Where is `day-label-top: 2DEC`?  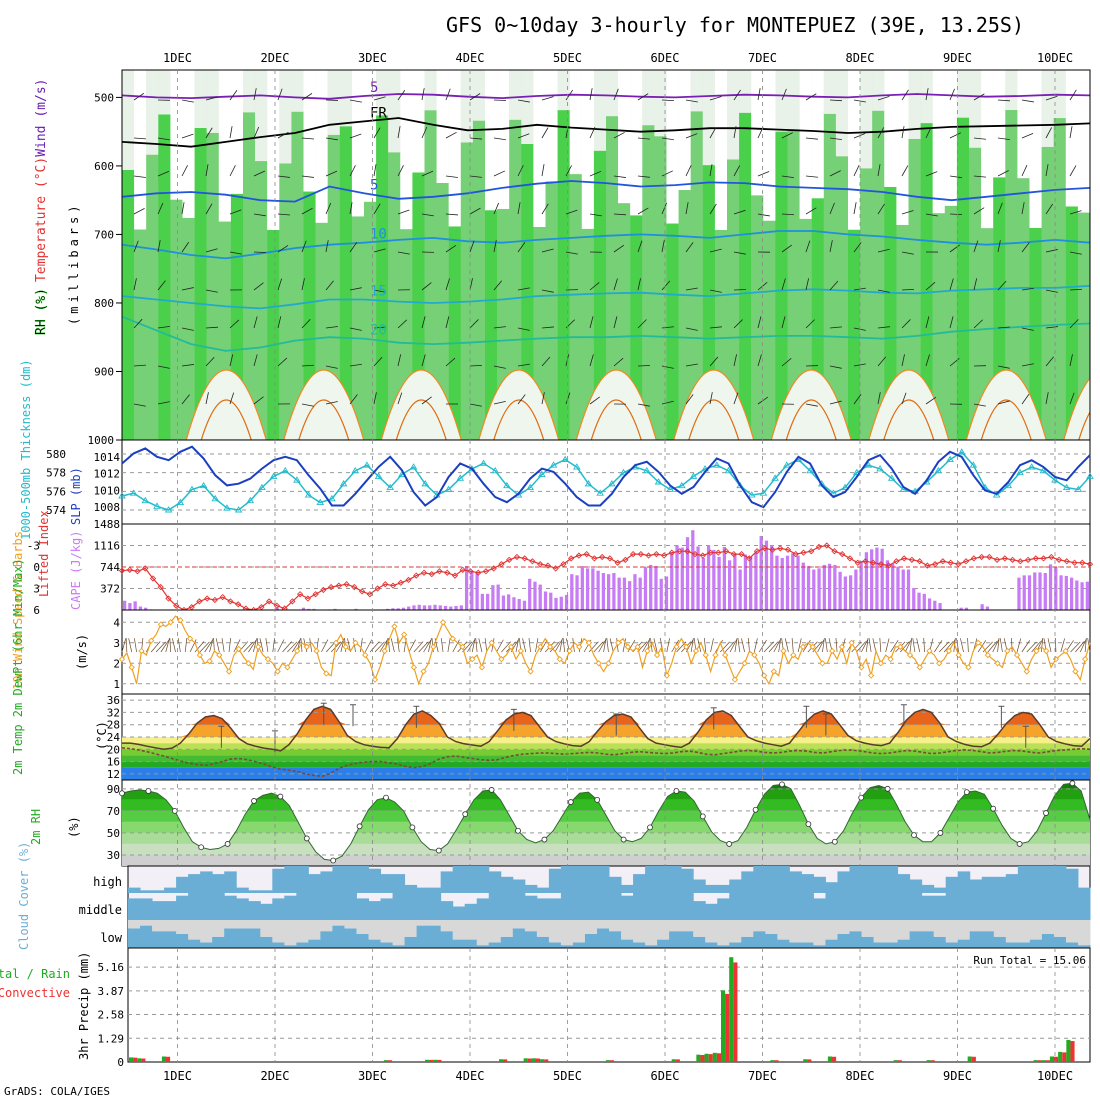 day-label-top: 2DEC is located at coordinates (275, 58).